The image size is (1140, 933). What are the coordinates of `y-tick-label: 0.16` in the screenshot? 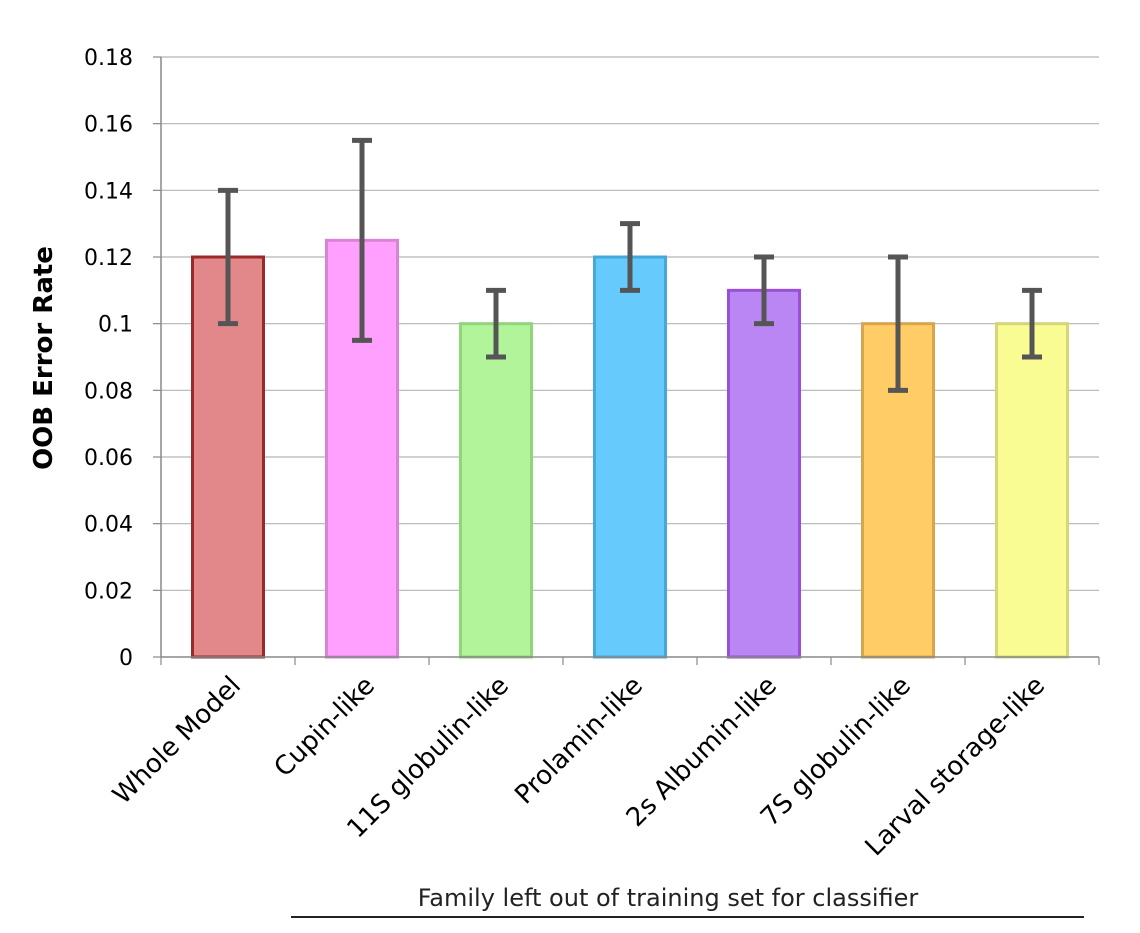 It's located at (108, 125).